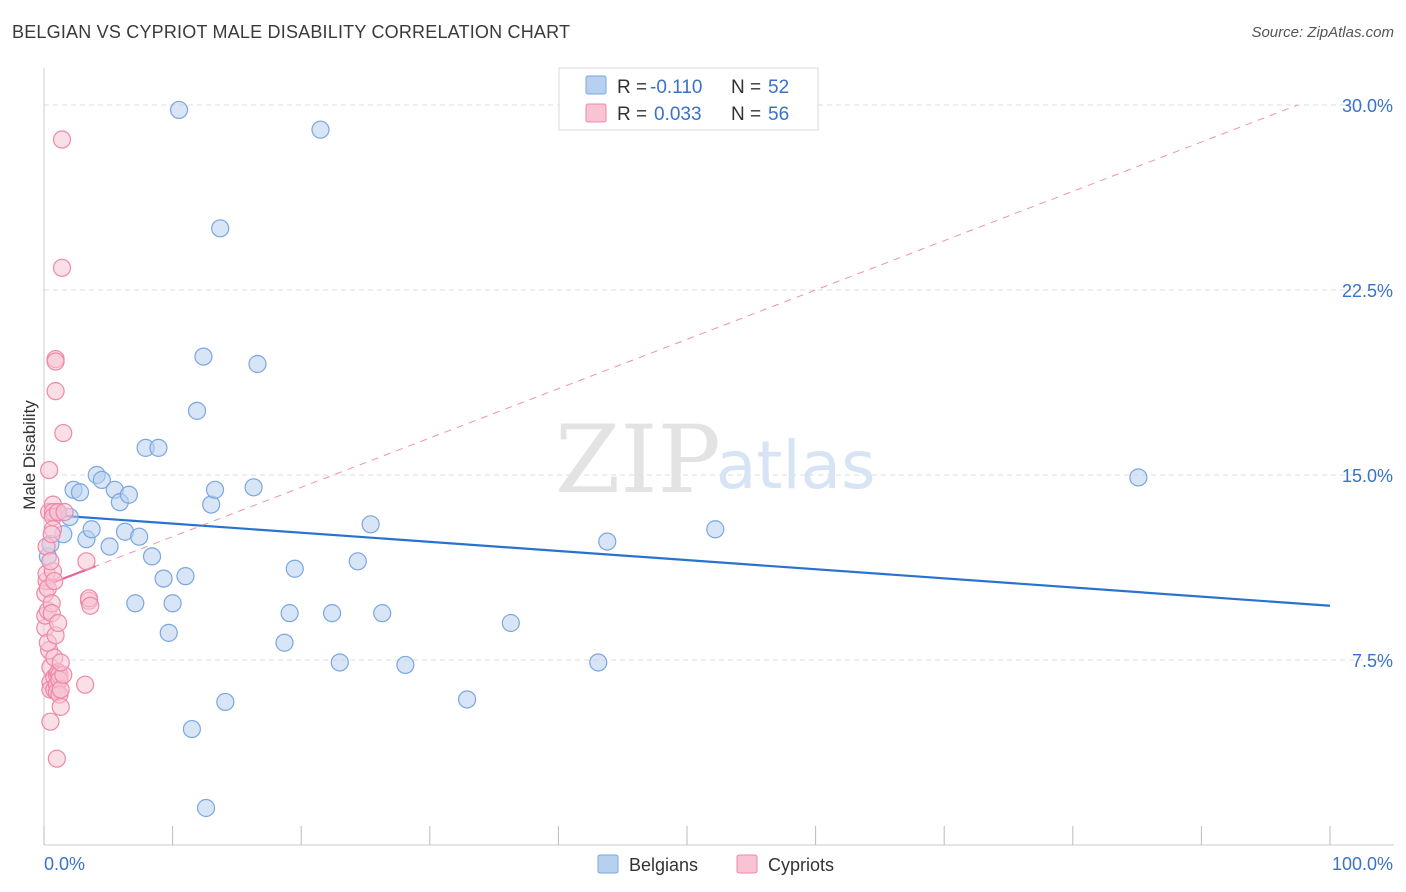 This screenshot has width=1406, height=892. Describe the element at coordinates (596, 113) in the screenshot. I see `cypriot-swatch` at that location.